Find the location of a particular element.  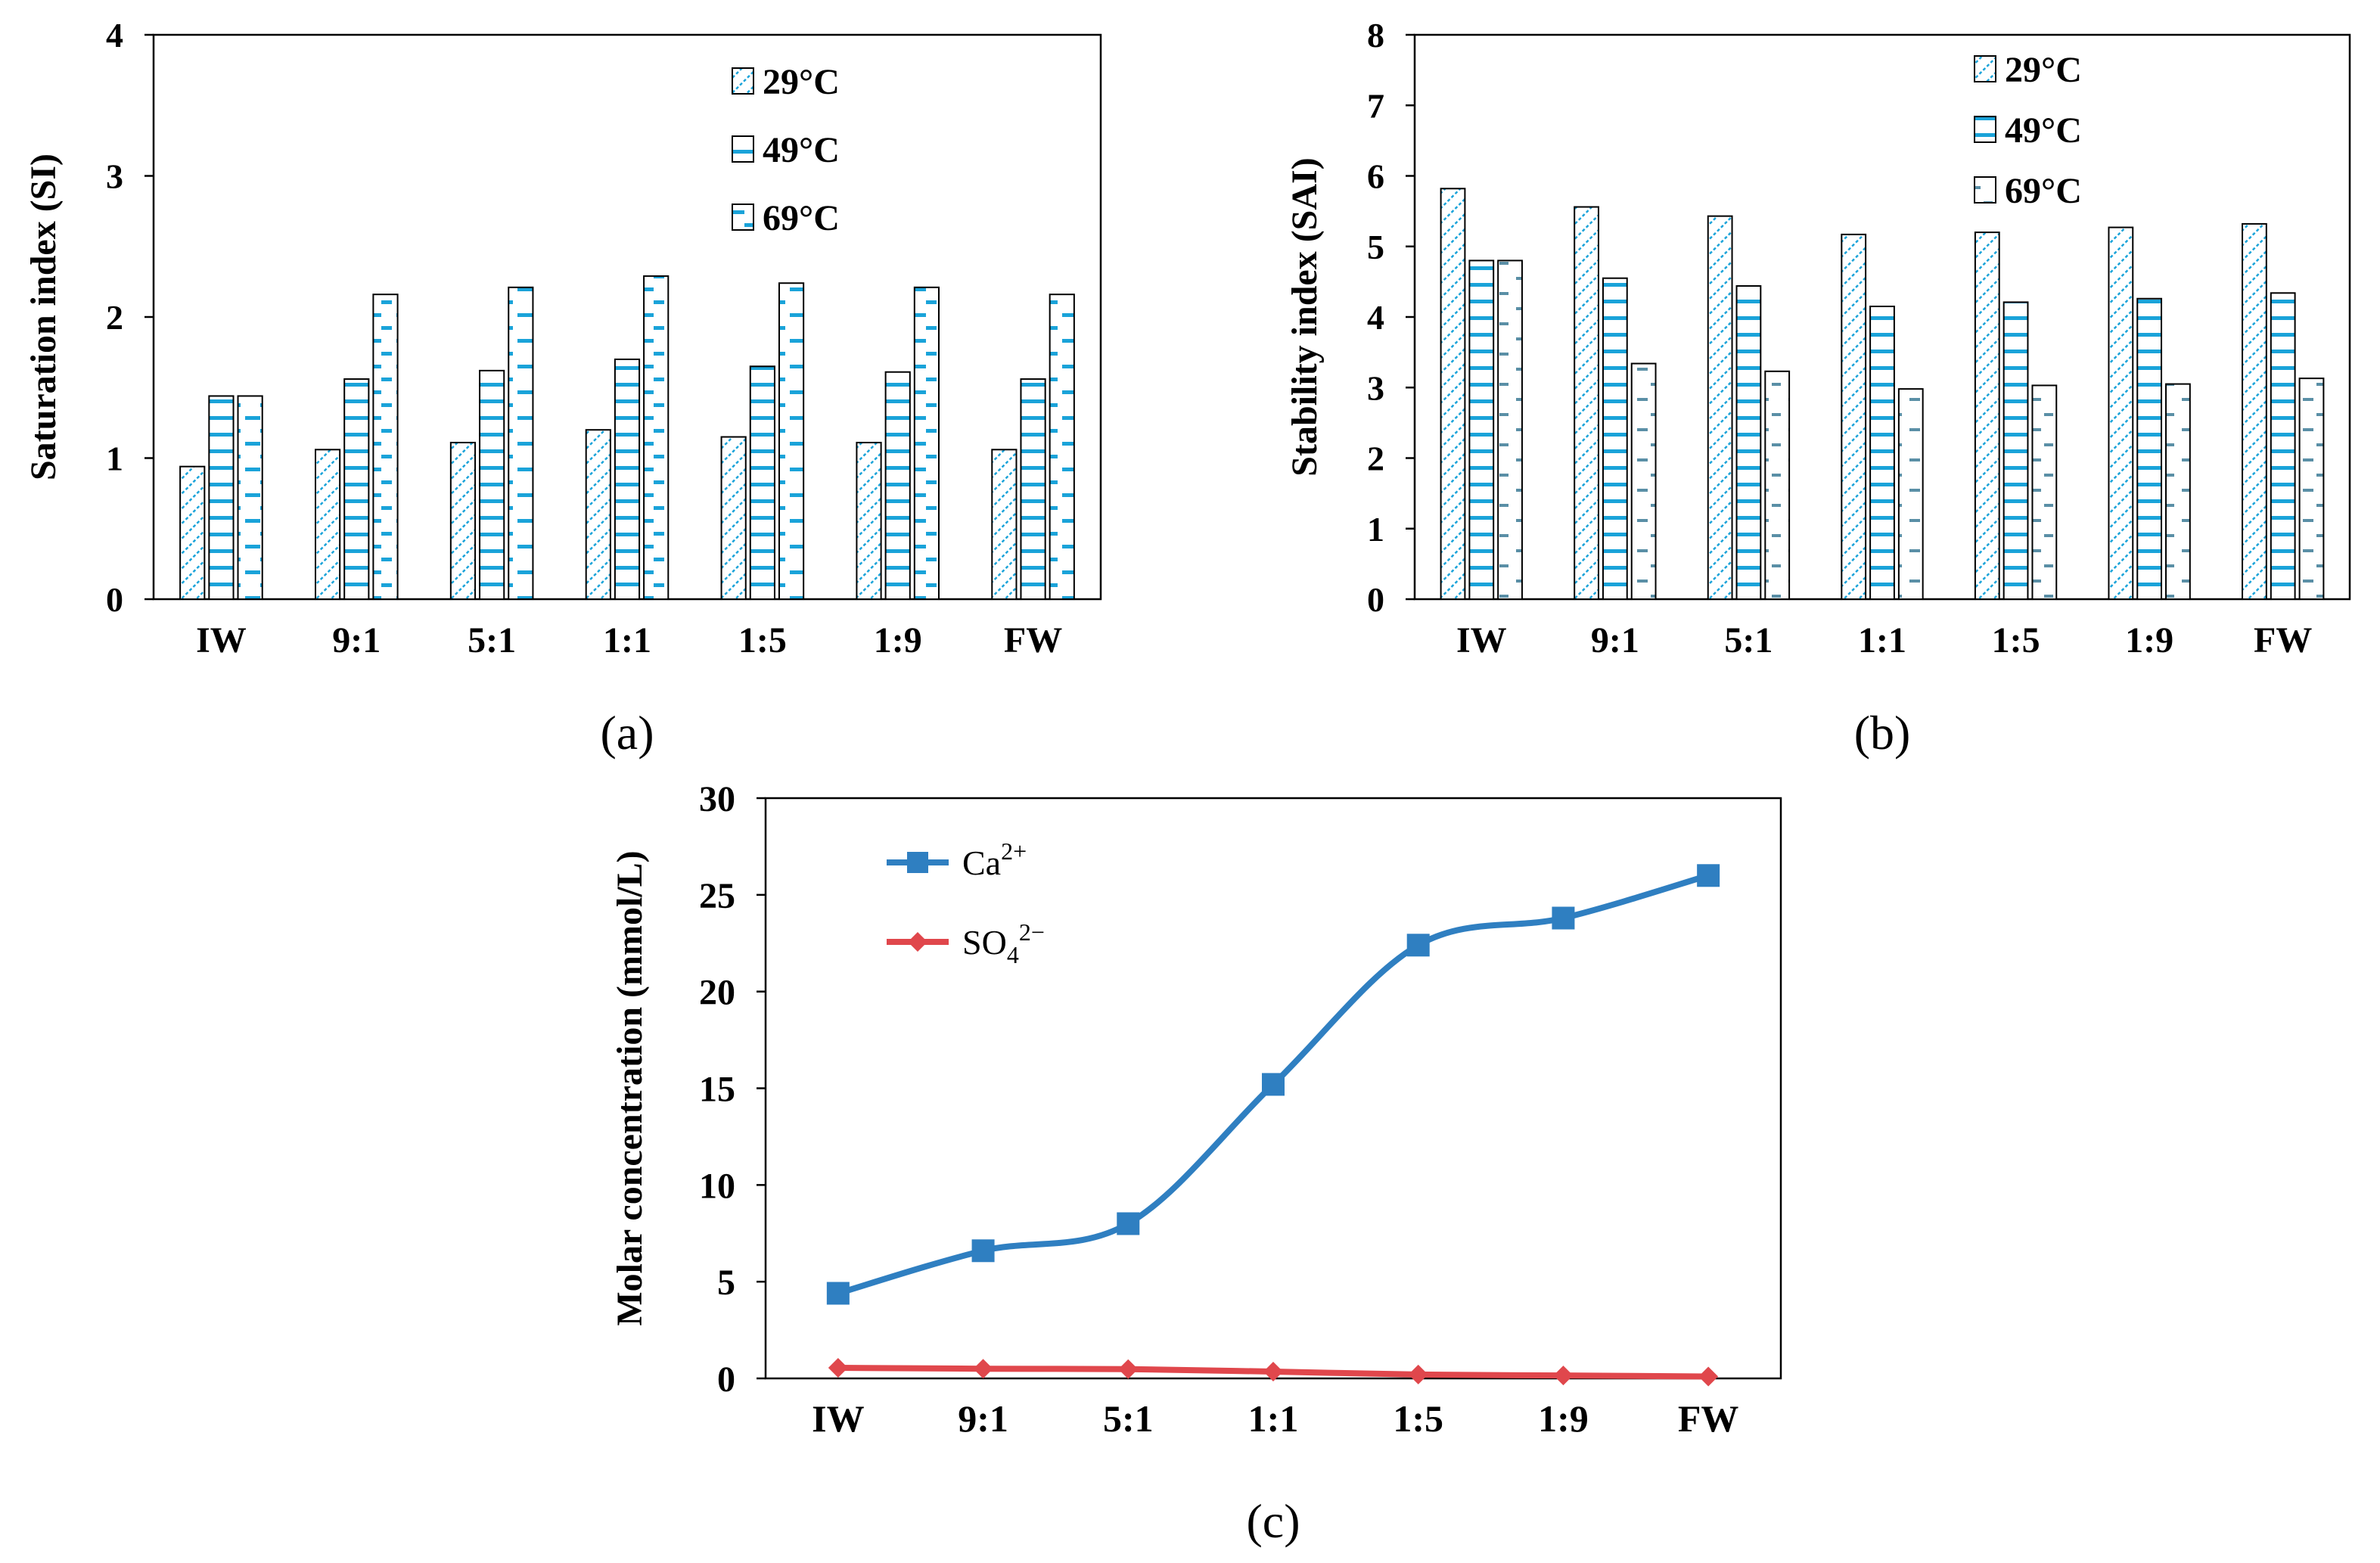

panel-caption: (c) is located at coordinates (1273, 1521).